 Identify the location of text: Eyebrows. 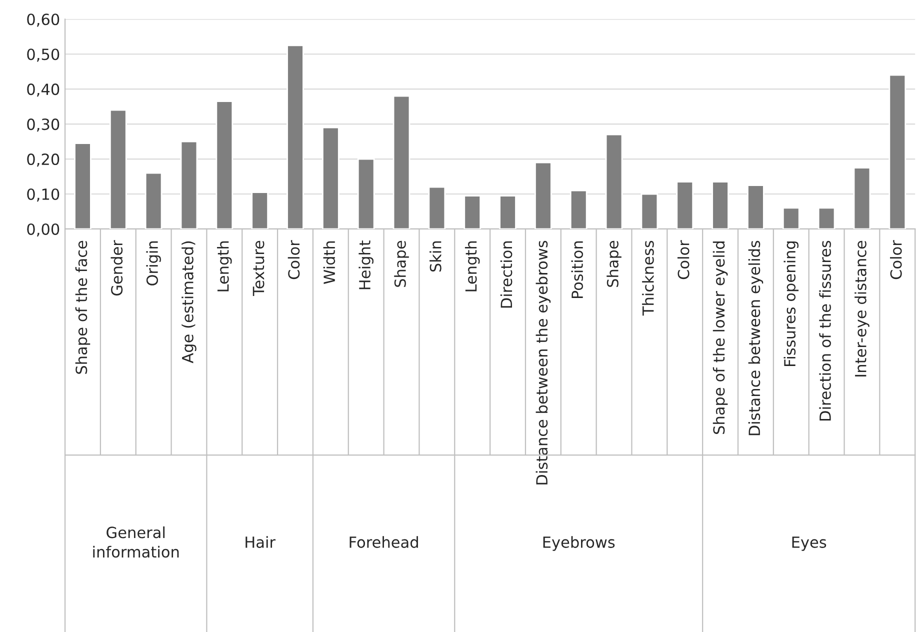
(579, 543).